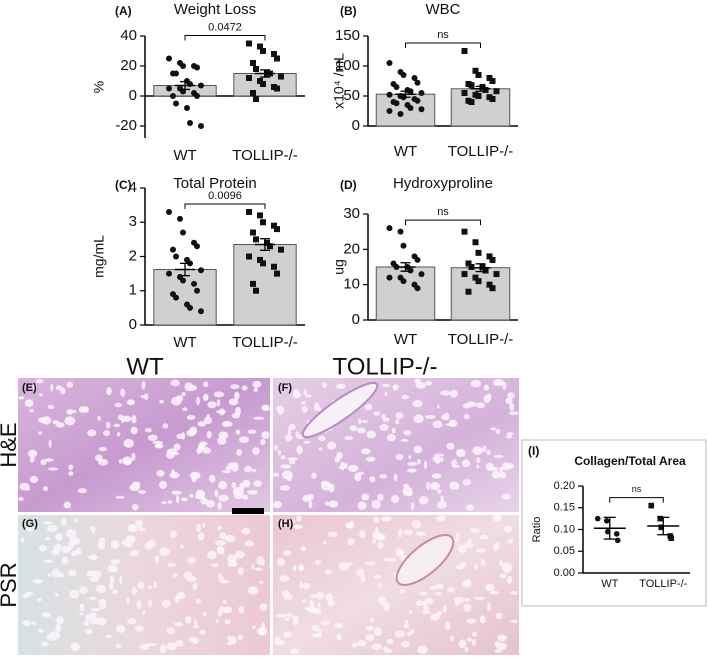  What do you see at coordinates (564, 508) in the screenshot?
I see `y-tick-label: 0.15` at bounding box center [564, 508].